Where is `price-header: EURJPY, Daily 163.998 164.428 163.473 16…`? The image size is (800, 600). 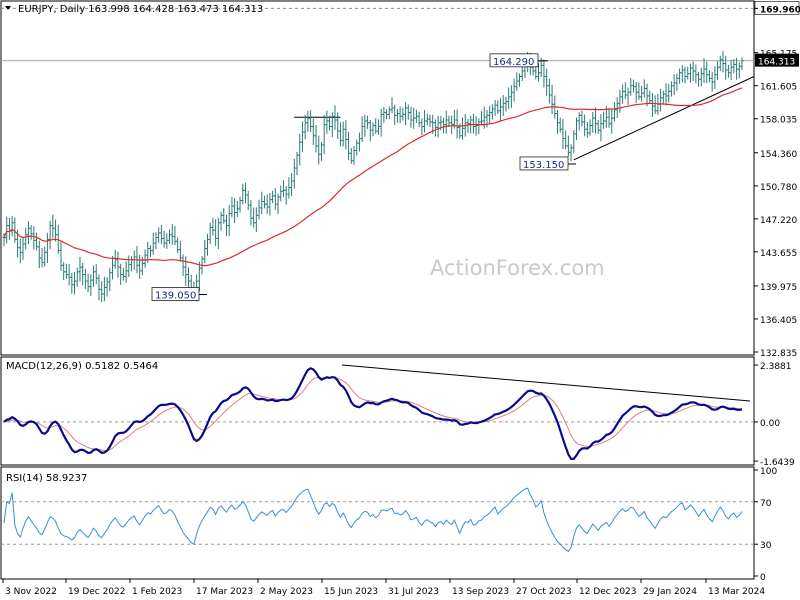
price-header: EURJPY, Daily 163.998 164.428 163.473 16… is located at coordinates (140, 9).